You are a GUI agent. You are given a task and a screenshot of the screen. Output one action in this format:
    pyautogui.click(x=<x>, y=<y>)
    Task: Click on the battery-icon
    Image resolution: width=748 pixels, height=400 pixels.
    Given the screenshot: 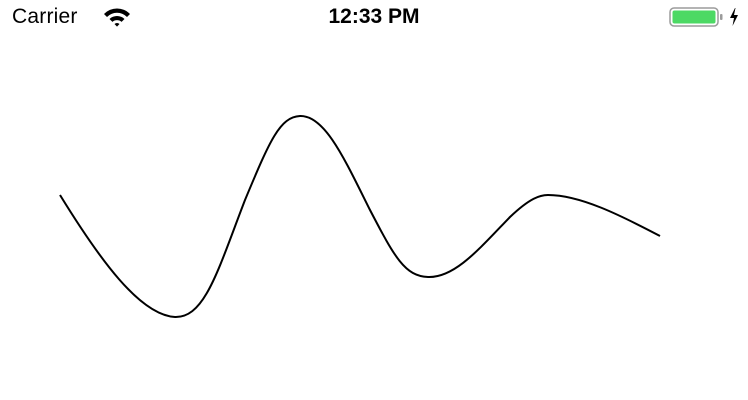 What is the action you would take?
    pyautogui.click(x=696, y=17)
    